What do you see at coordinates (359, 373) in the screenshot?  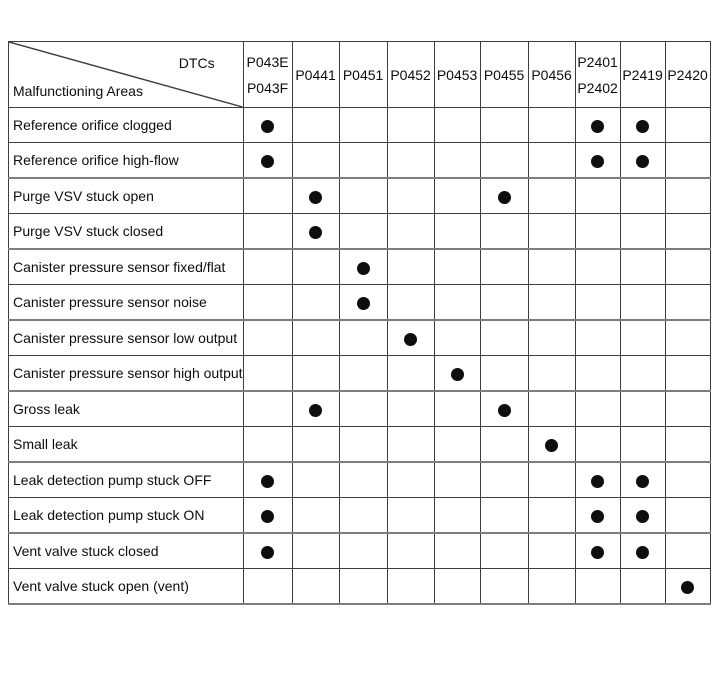 I see `table-row: Canister pressure sensor high output` at bounding box center [359, 373].